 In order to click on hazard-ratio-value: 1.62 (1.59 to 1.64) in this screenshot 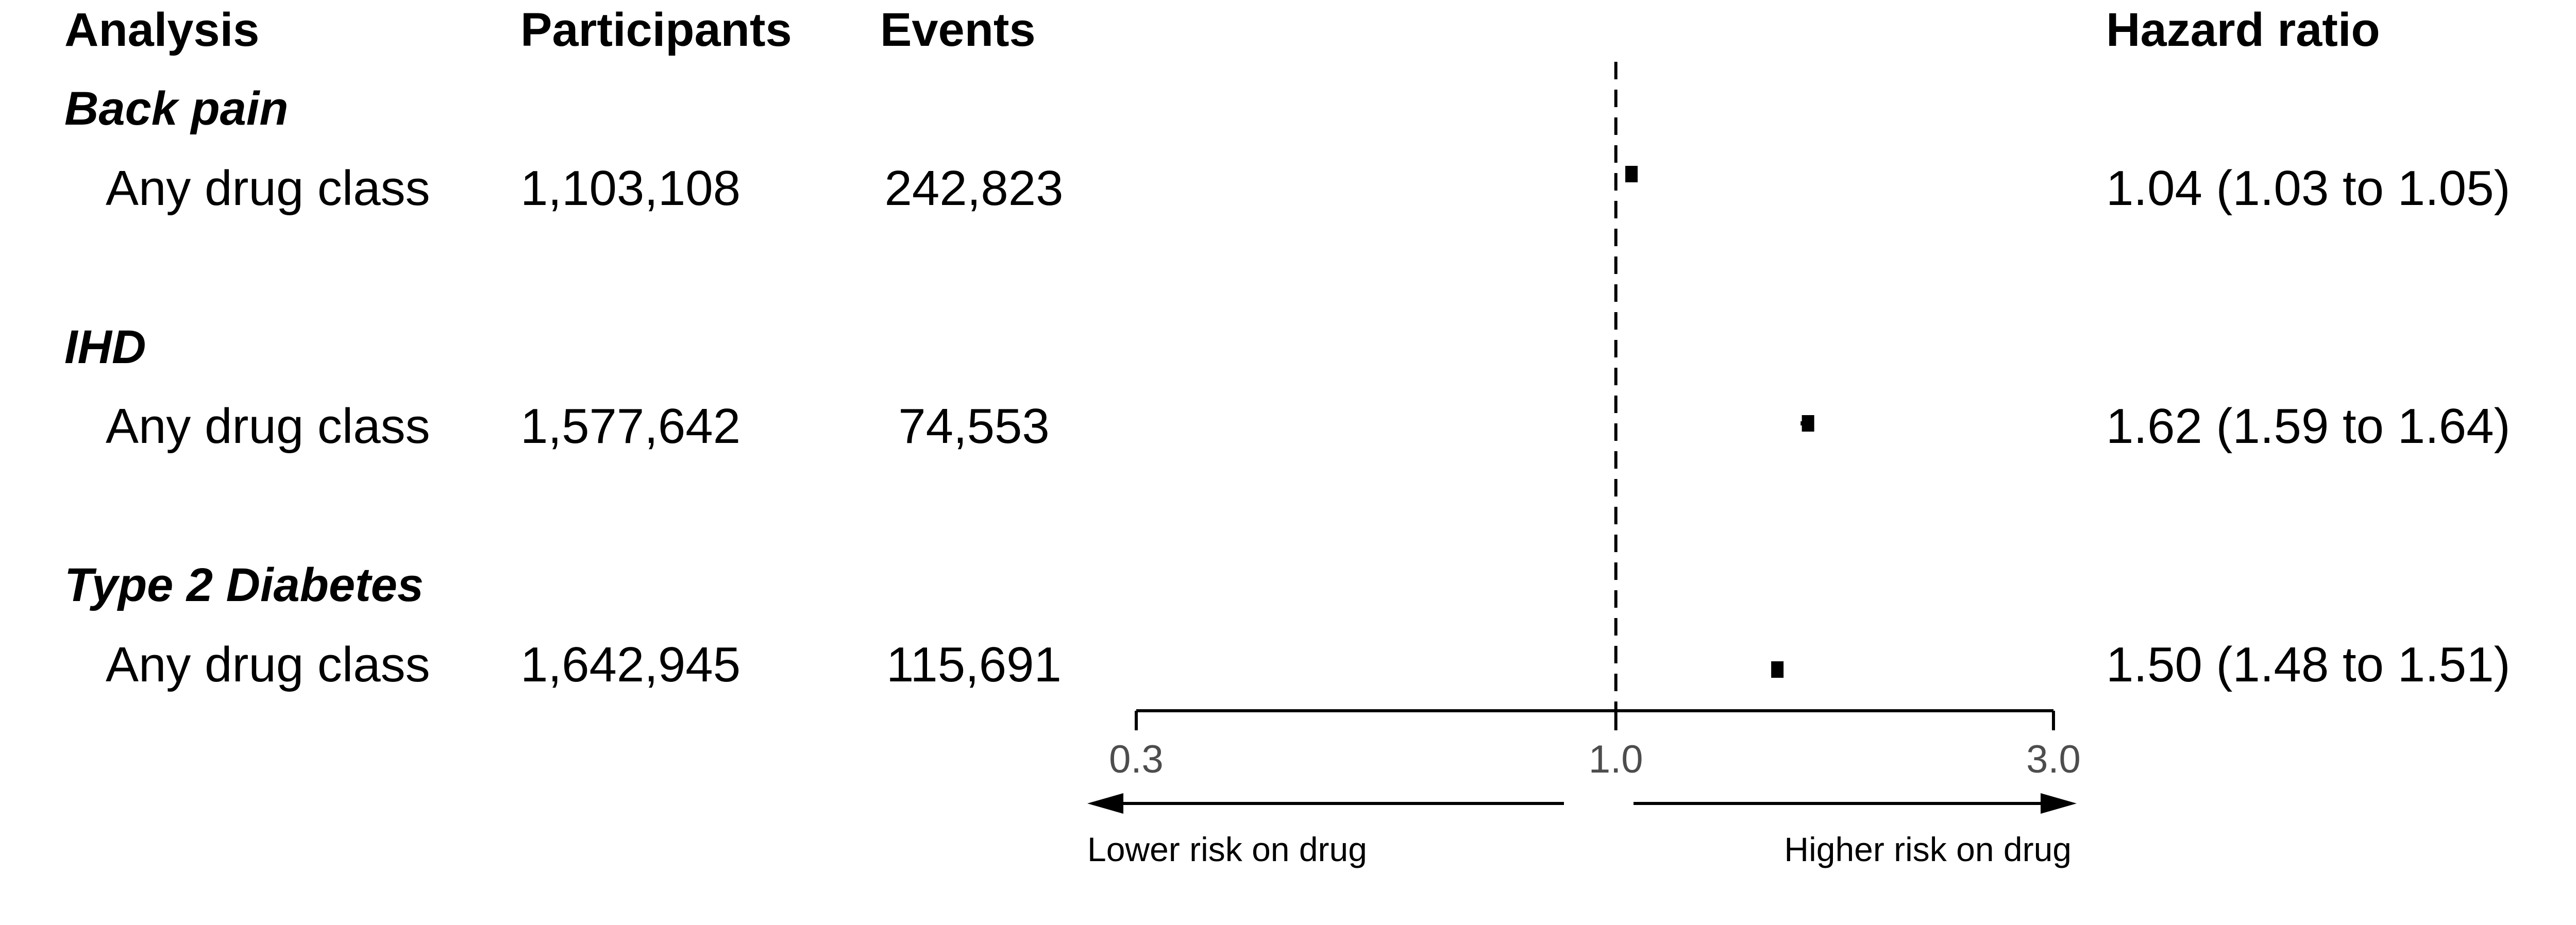, I will do `click(2308, 426)`.